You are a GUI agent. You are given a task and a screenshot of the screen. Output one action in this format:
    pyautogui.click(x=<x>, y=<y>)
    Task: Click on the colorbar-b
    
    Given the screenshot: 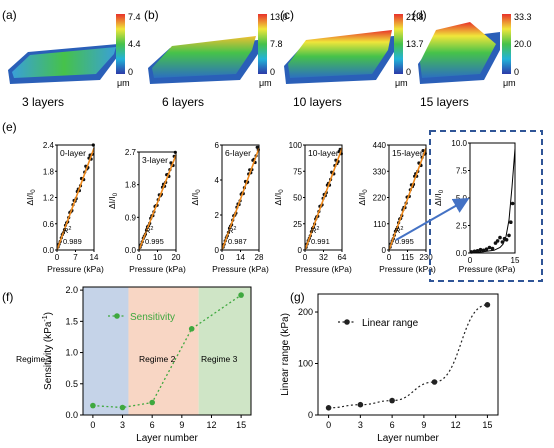 What is the action you would take?
    pyautogui.click(x=262, y=44)
    